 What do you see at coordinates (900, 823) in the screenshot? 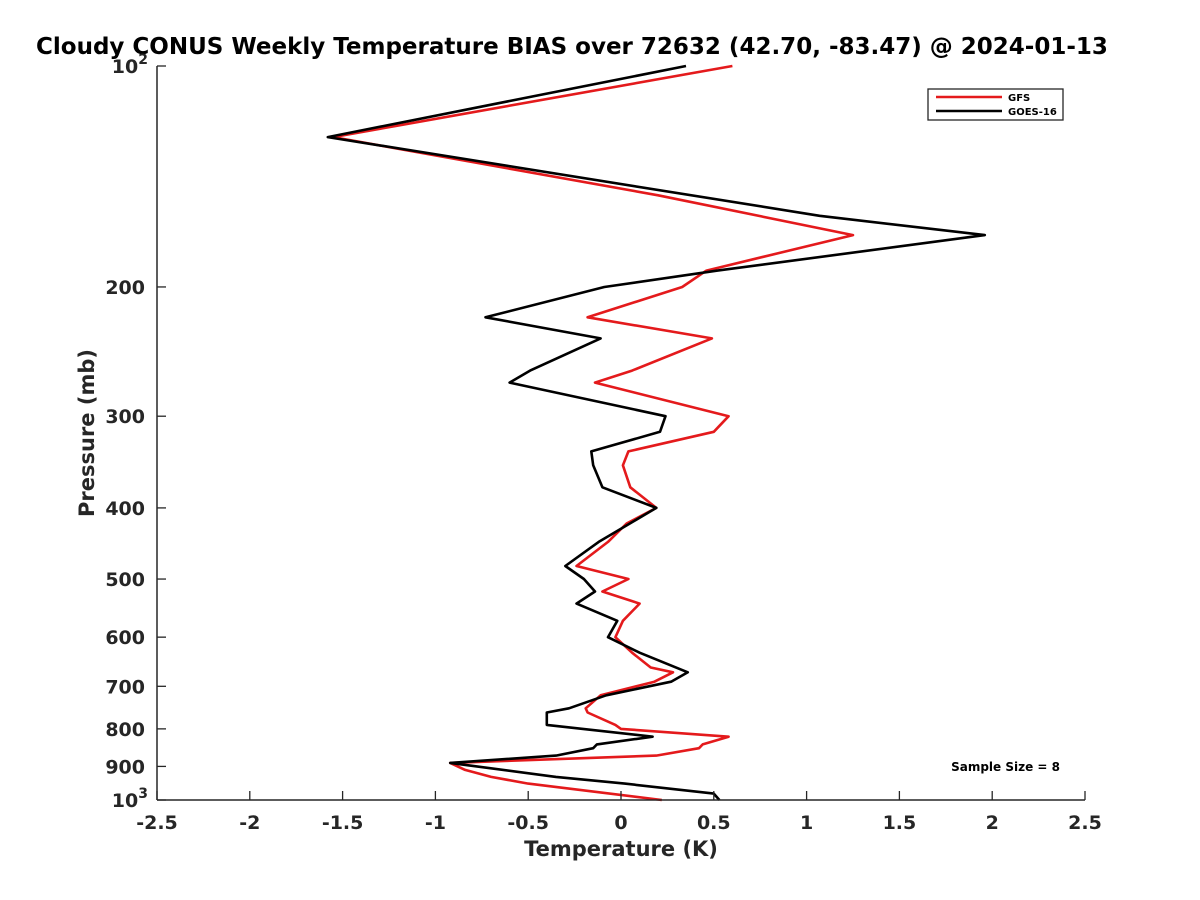
I see `x-tick-label: 1.5` at bounding box center [900, 823].